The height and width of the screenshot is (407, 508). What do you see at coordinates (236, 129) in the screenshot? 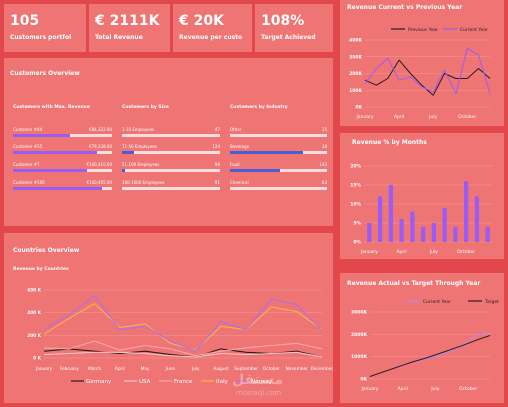
I see `industry-row-label: Other` at bounding box center [236, 129].